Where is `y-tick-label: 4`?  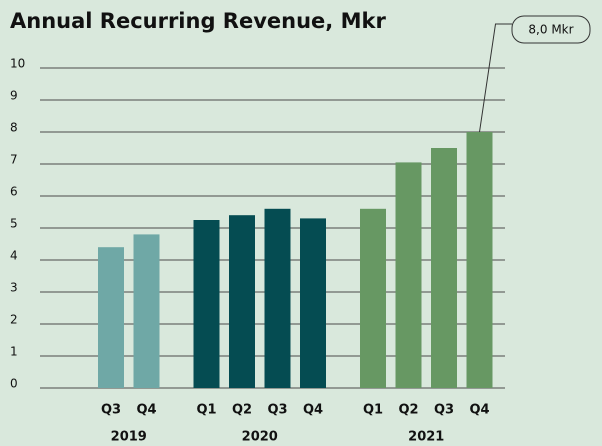 y-tick-label: 4 is located at coordinates (14, 256).